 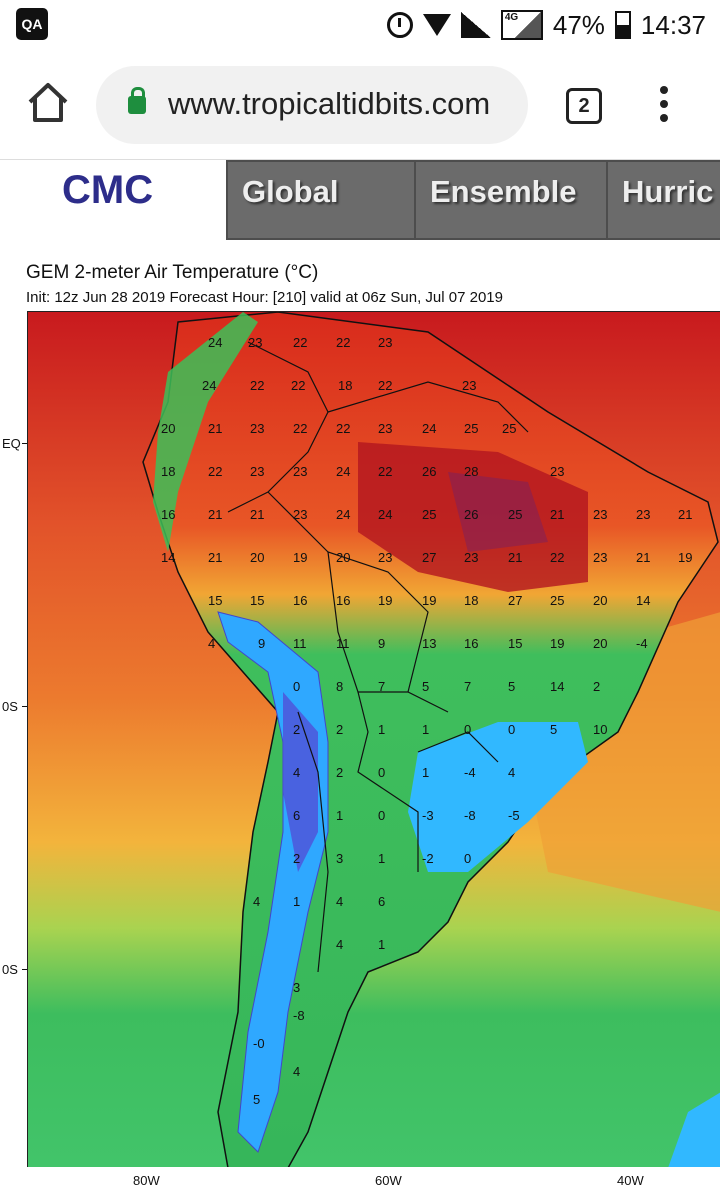 What do you see at coordinates (630, 1180) in the screenshot?
I see `lon-label-40w: 40W` at bounding box center [630, 1180].